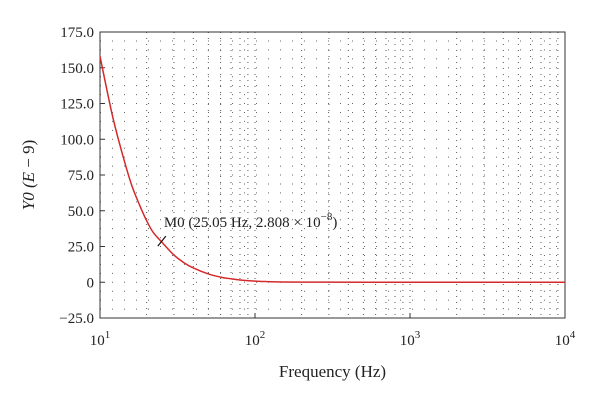 Image resolution: width=600 pixels, height=403 pixels. Describe the element at coordinates (28, 156) in the screenshot. I see `y-axis-title-rest: − 9)` at that location.